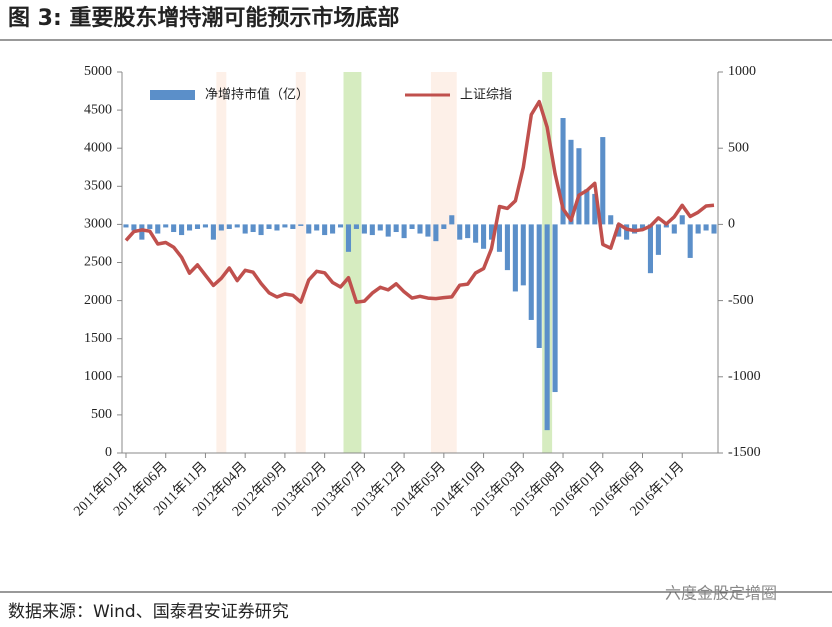  I want to click on chart-title: 图 3: 重要股东增持潮可能预示市场底部, so click(203, 18).